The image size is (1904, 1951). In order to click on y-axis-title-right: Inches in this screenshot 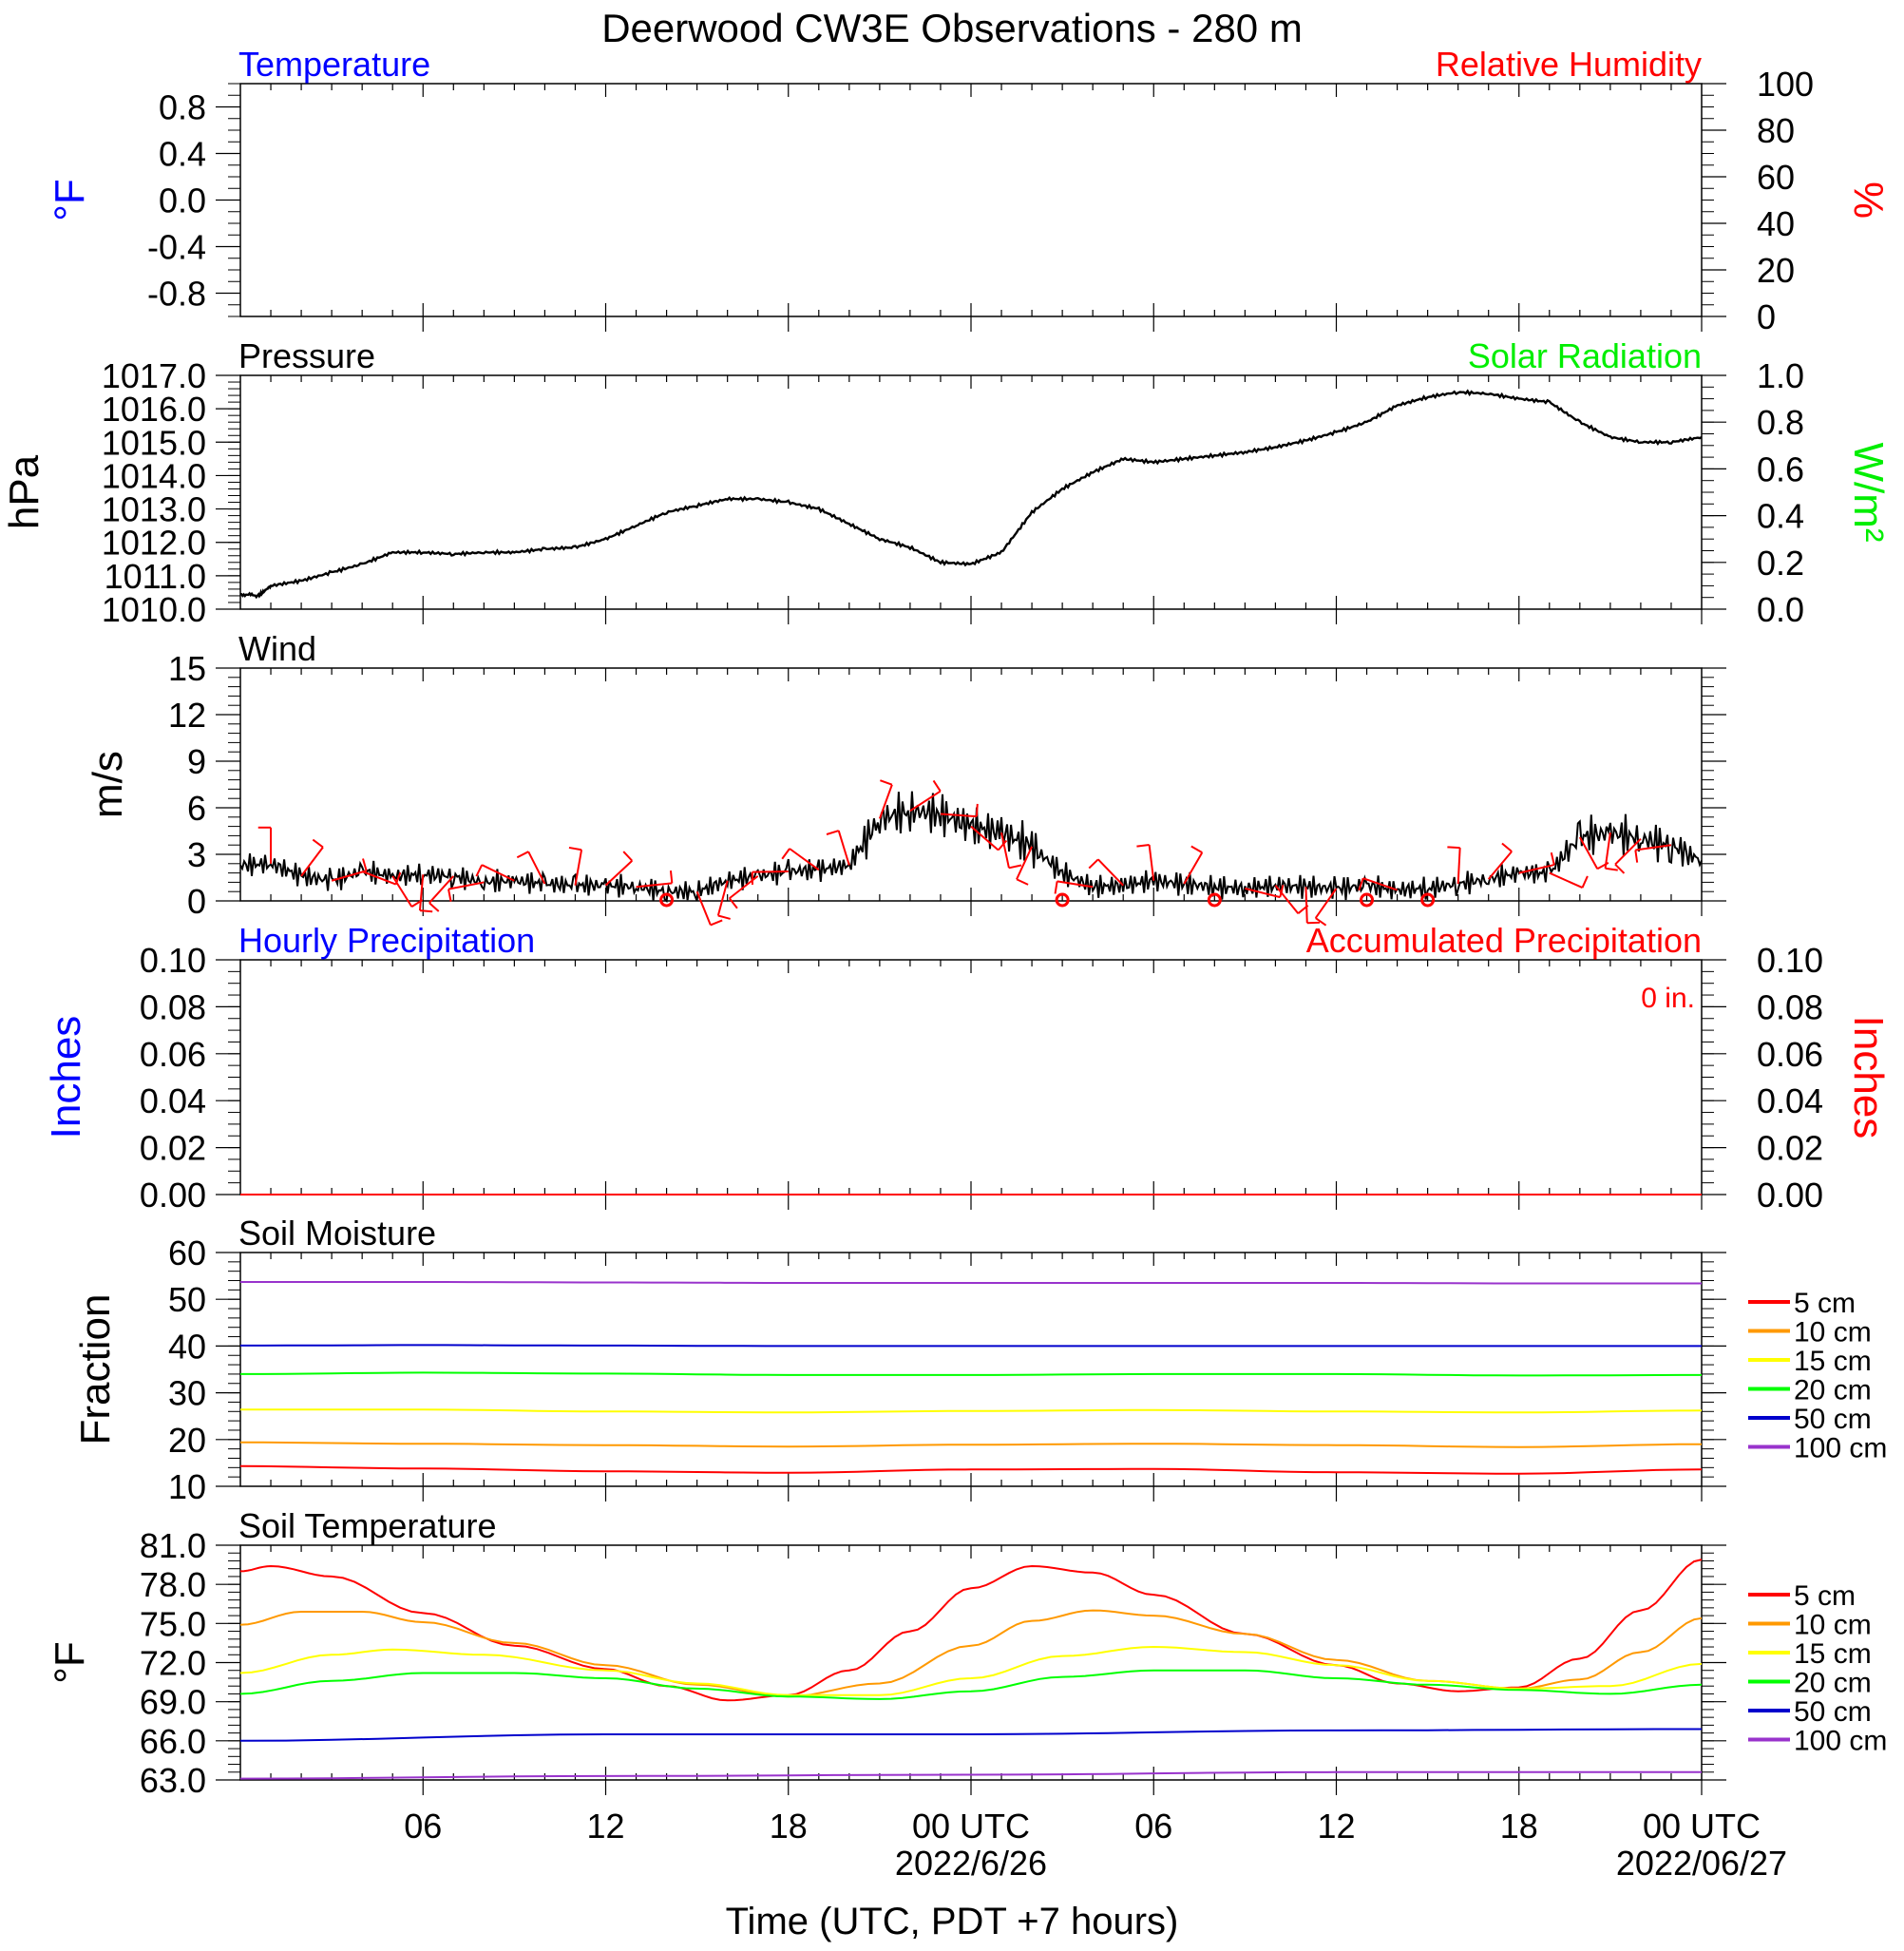, I will do `click(1868, 1077)`.